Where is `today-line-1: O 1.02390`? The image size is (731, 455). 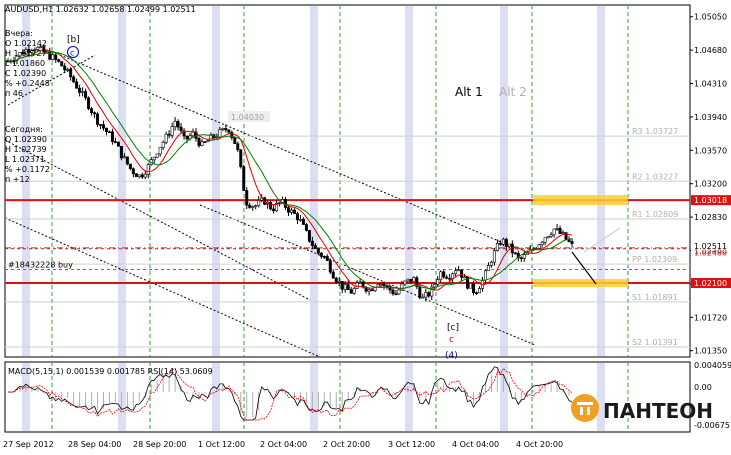 today-line-1: O 1.02390 is located at coordinates (26, 139).